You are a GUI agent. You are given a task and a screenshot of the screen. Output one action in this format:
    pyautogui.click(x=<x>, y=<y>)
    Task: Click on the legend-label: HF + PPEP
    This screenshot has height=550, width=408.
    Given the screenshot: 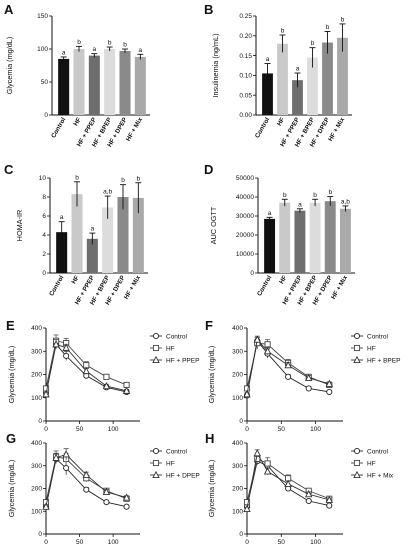 What is the action you would take?
    pyautogui.click(x=182, y=360)
    